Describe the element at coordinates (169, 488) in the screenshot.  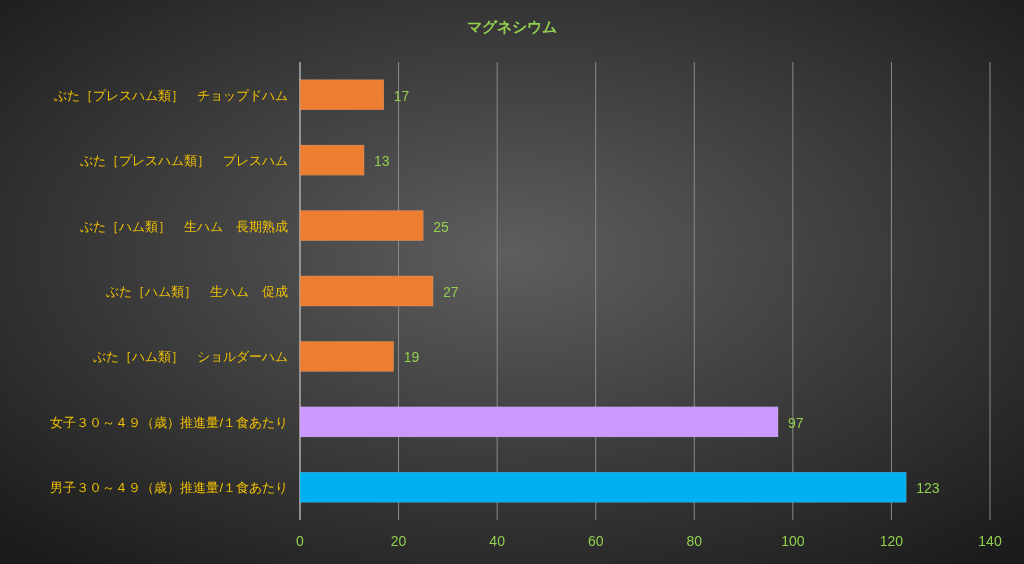
I see `y-tick-label: 男子３０～４９（歳）推進量/１食あたり` at that location.